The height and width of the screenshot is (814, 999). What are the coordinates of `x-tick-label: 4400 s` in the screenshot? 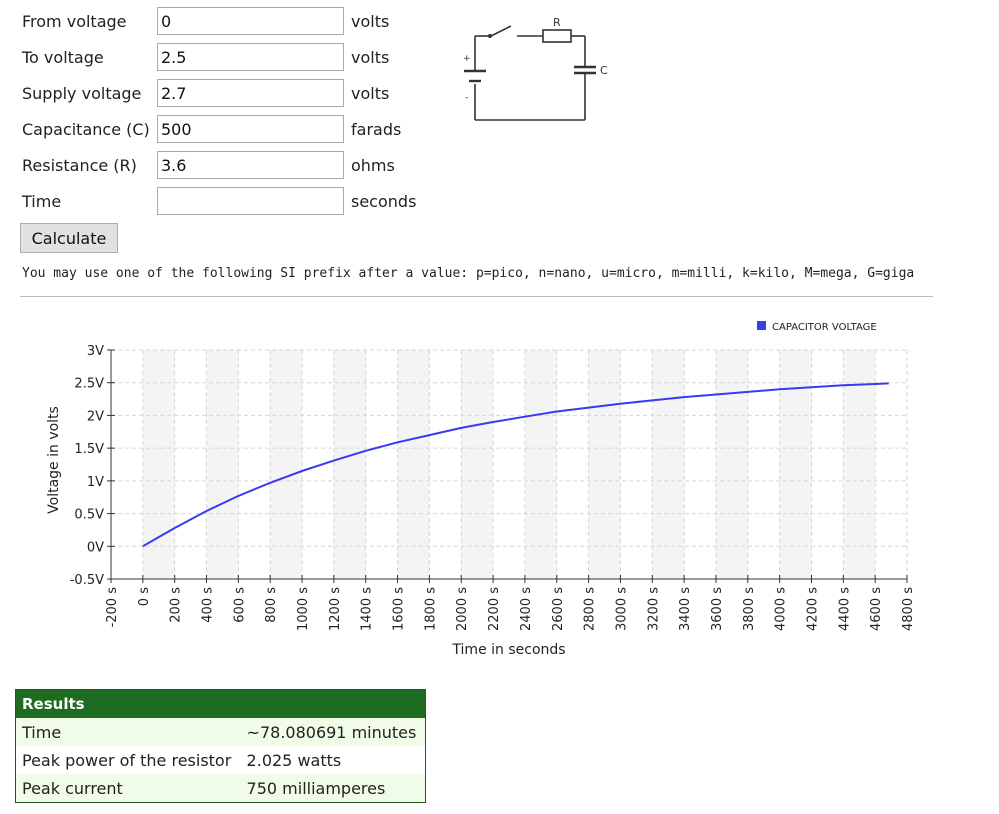 It's located at (844, 609).